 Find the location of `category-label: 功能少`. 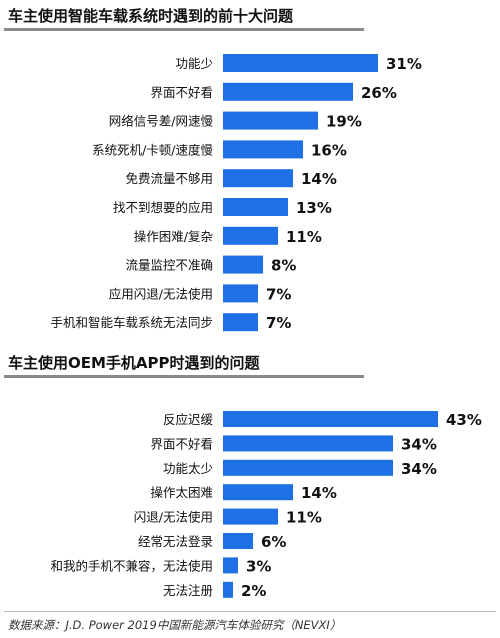

category-label: 功能少 is located at coordinates (194, 63).